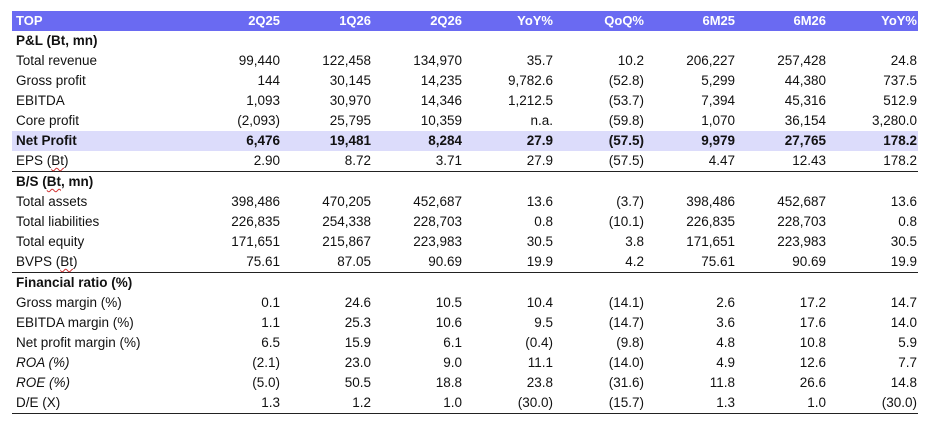 The height and width of the screenshot is (421, 931). Describe the element at coordinates (357, 342) in the screenshot. I see `table-cell: 15.9` at that location.